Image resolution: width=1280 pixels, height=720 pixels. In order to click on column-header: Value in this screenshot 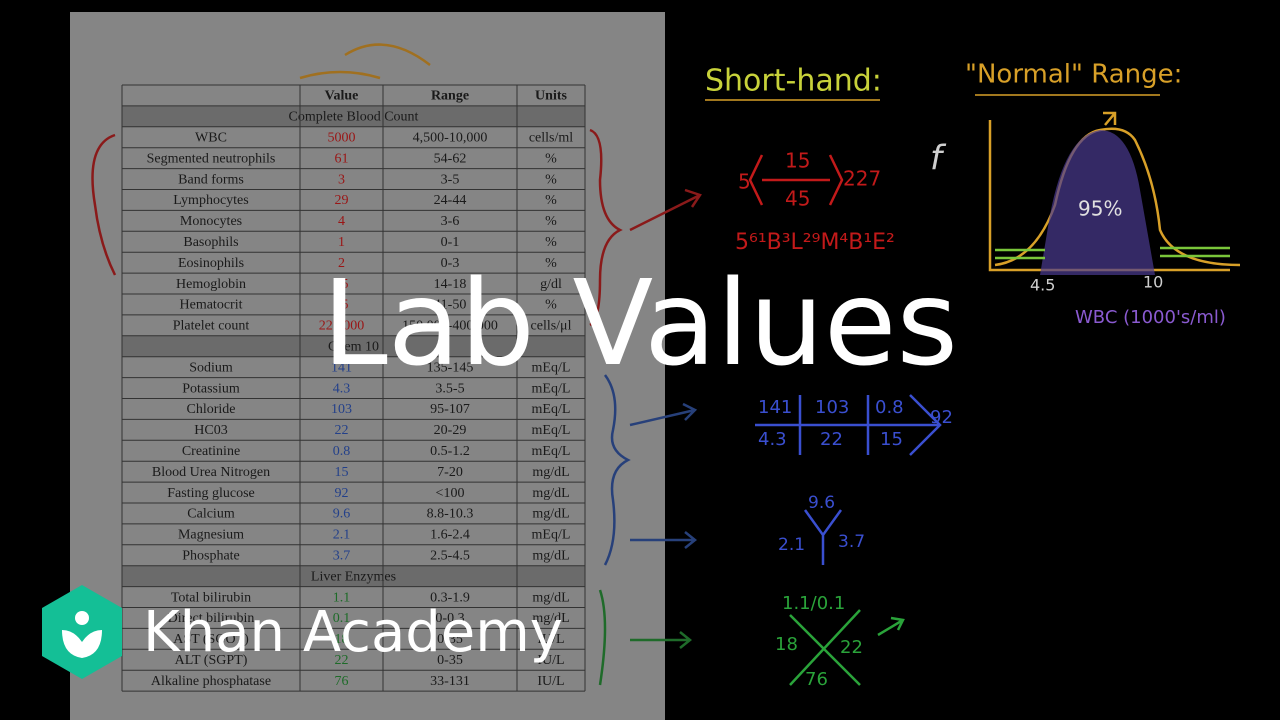, I will do `click(342, 96)`.